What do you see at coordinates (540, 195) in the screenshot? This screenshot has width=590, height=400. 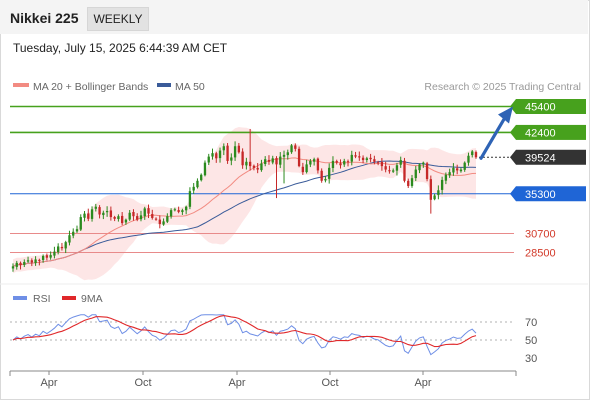 I see `level-label-35300: 35300` at bounding box center [540, 195].